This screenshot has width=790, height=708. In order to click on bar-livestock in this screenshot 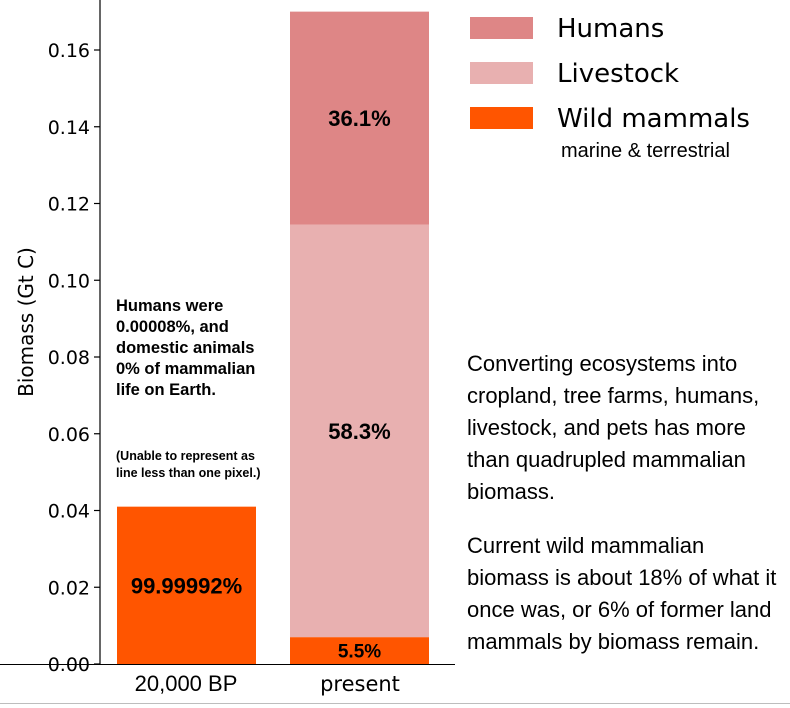, I will do `click(359, 431)`.